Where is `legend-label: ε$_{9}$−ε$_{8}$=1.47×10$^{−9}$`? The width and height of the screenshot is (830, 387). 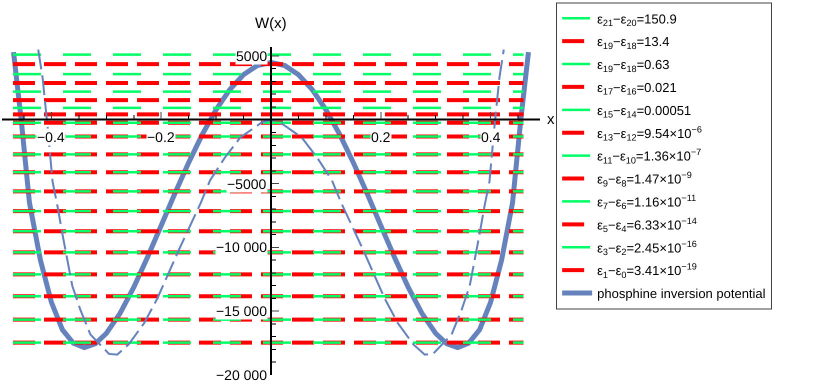
legend-label: ε$_{9}$−ε$_{8}$=1.47×10$^{−9}$ is located at coordinates (644, 179).